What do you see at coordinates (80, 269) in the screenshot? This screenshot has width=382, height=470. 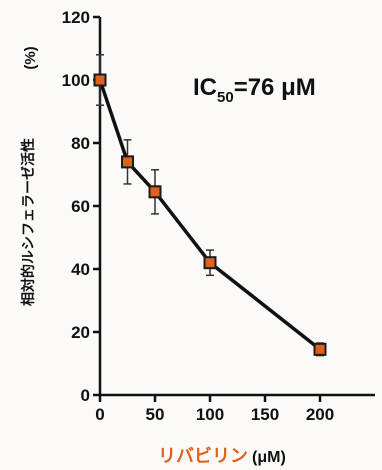 I see `y-tick-label-40: 40` at bounding box center [80, 269].